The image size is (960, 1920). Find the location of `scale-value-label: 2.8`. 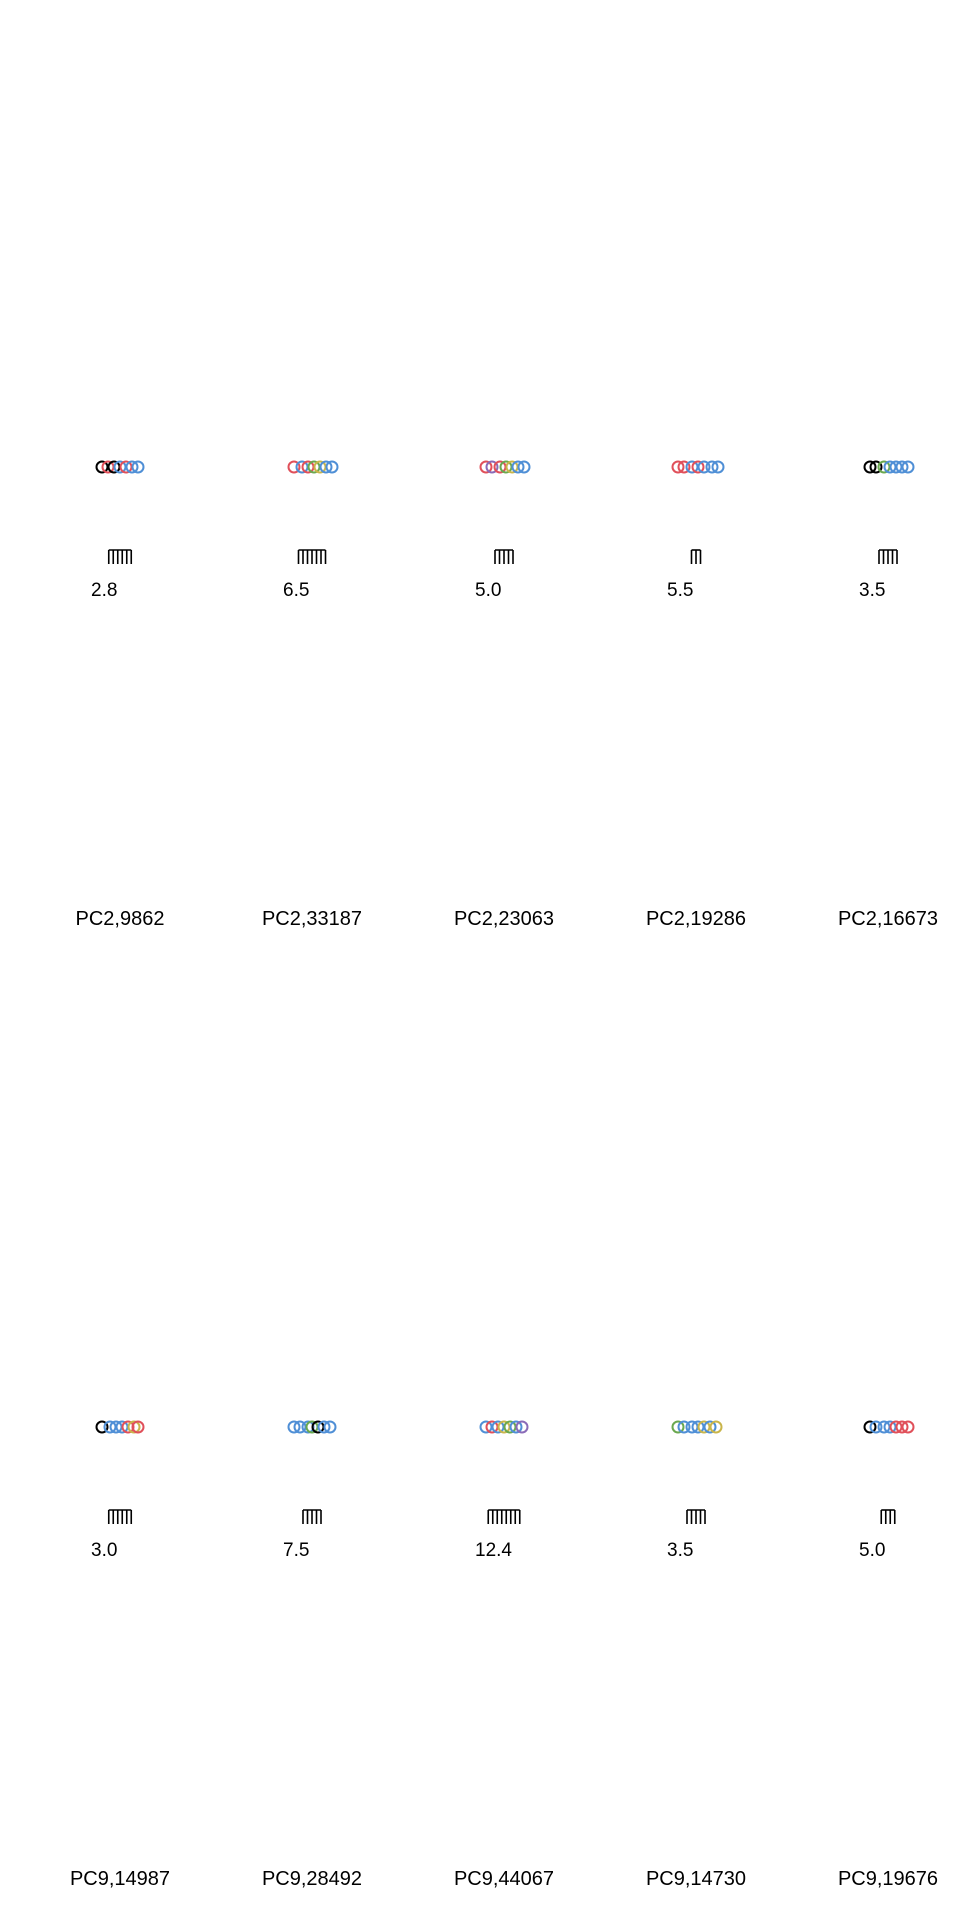

scale-value-label: 2.8 is located at coordinates (104, 590).